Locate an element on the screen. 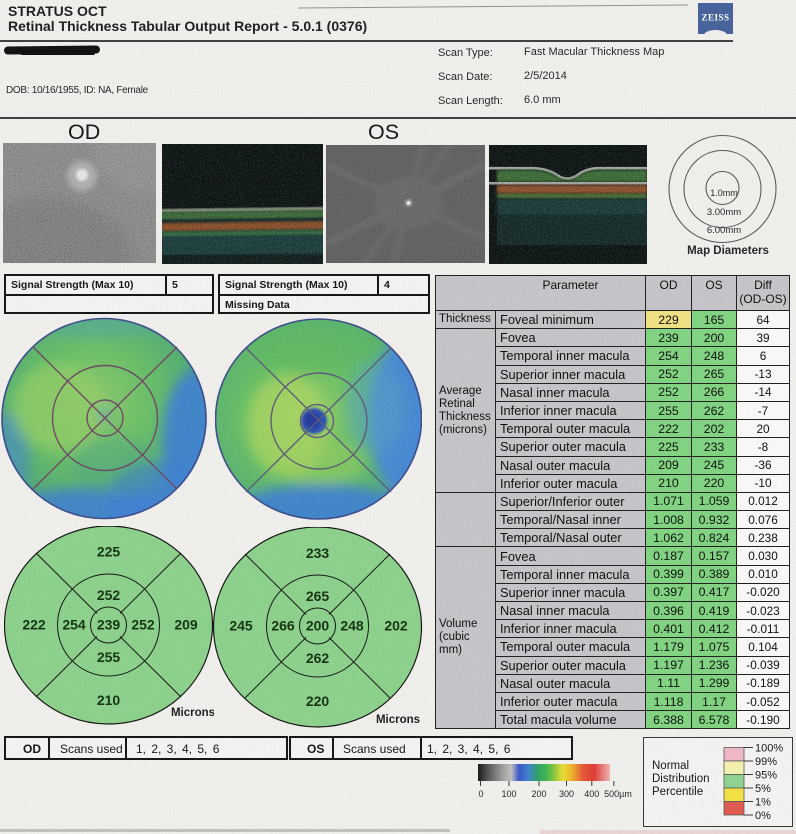 This screenshot has width=796, height=834. svg-text: 6.00mm is located at coordinates (724, 230).